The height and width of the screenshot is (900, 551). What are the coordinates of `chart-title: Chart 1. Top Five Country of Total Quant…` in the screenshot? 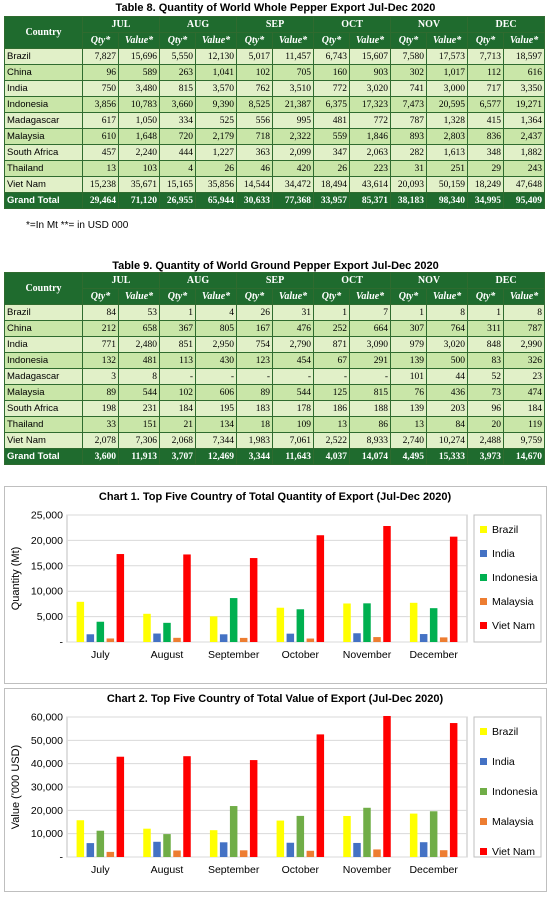 It's located at (275, 497).